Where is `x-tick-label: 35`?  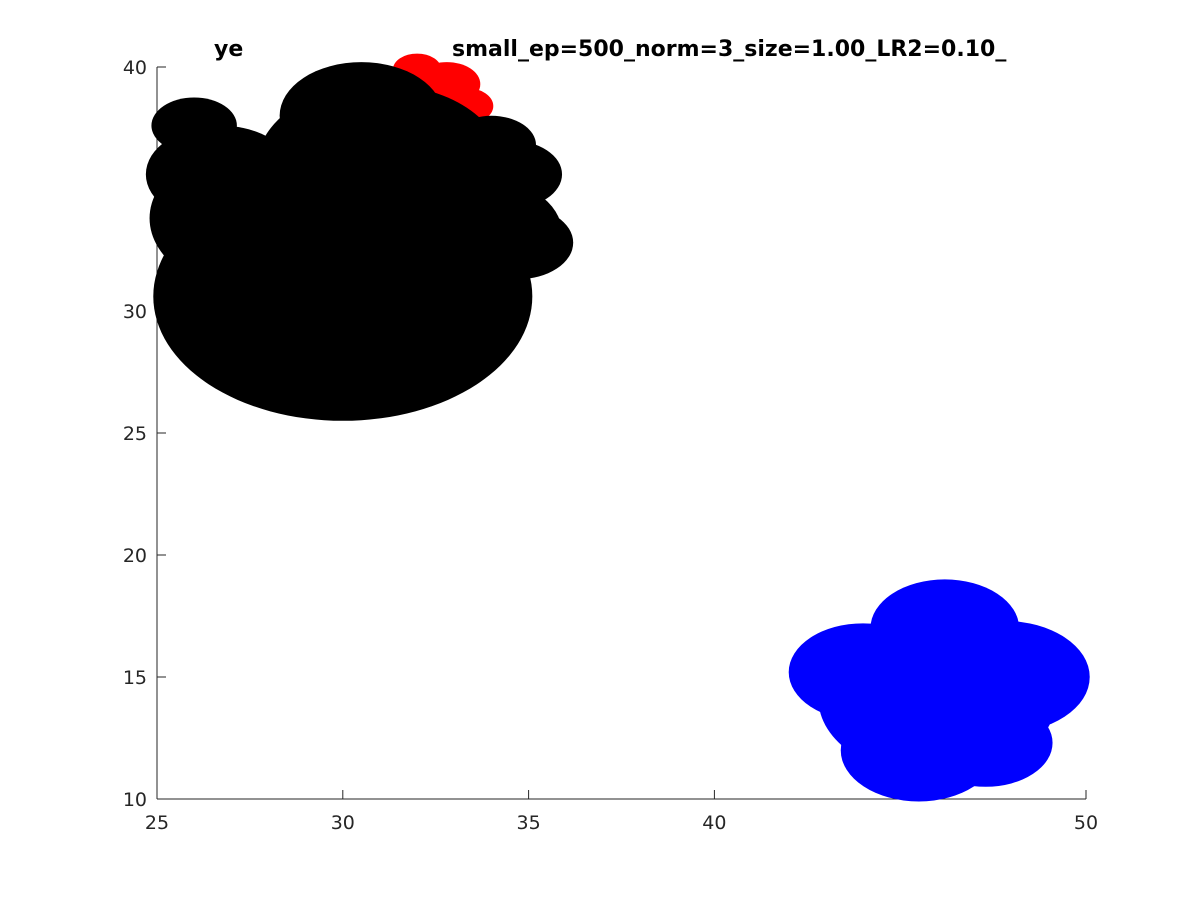 x-tick-label: 35 is located at coordinates (529, 823).